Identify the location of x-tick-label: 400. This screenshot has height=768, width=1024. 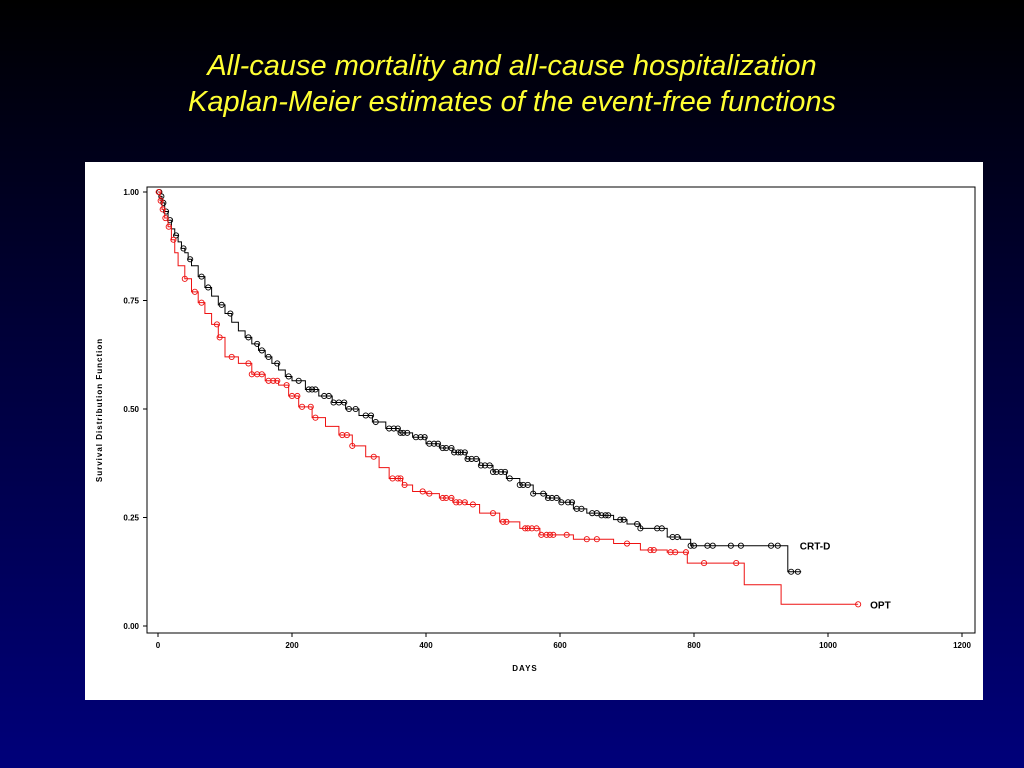
(426, 645).